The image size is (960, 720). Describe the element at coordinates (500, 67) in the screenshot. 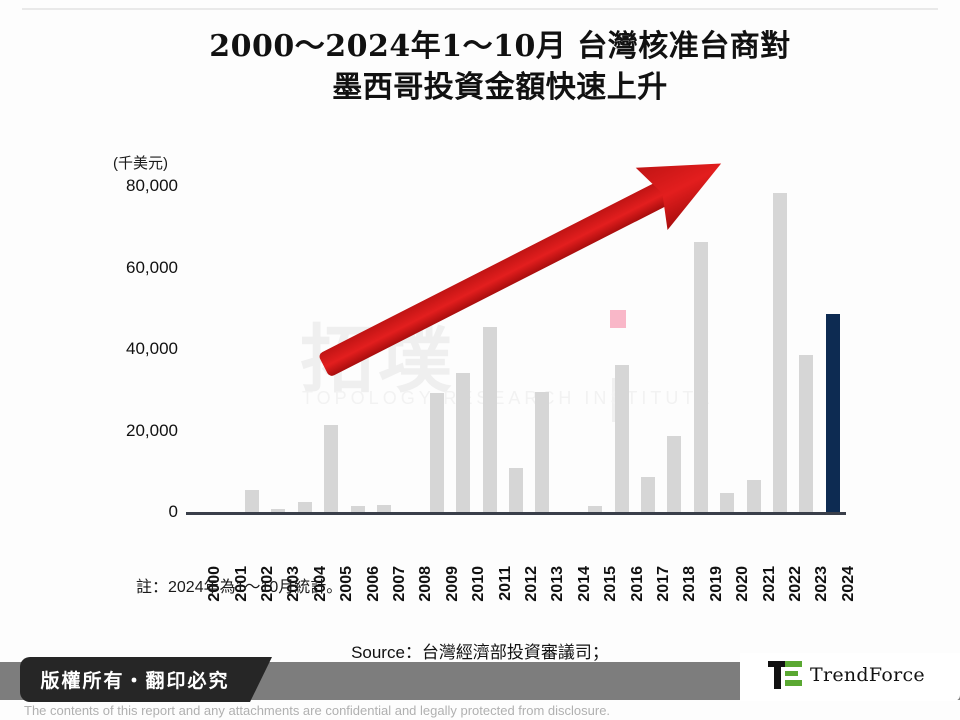

I see `page-title: 2000～2024年1～10月 台灣核准台商對 墨西哥投資金額快速上升` at that location.